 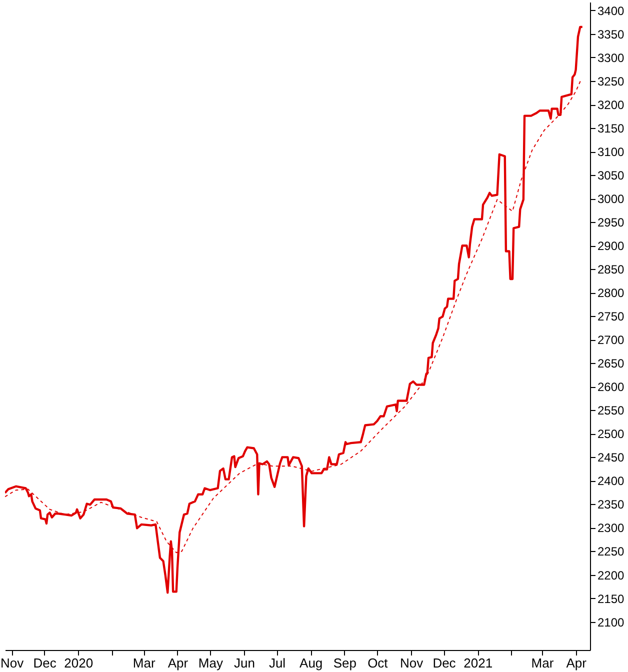 I want to click on y-tick-label: 2250, so click(x=611, y=551).